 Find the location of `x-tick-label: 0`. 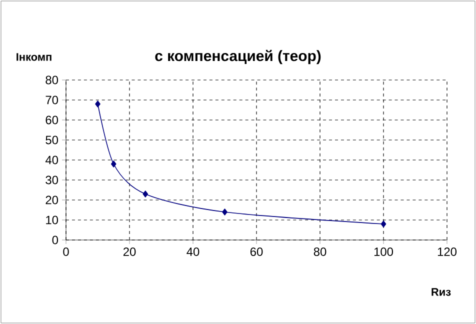

x-tick-label: 0 is located at coordinates (66, 252).